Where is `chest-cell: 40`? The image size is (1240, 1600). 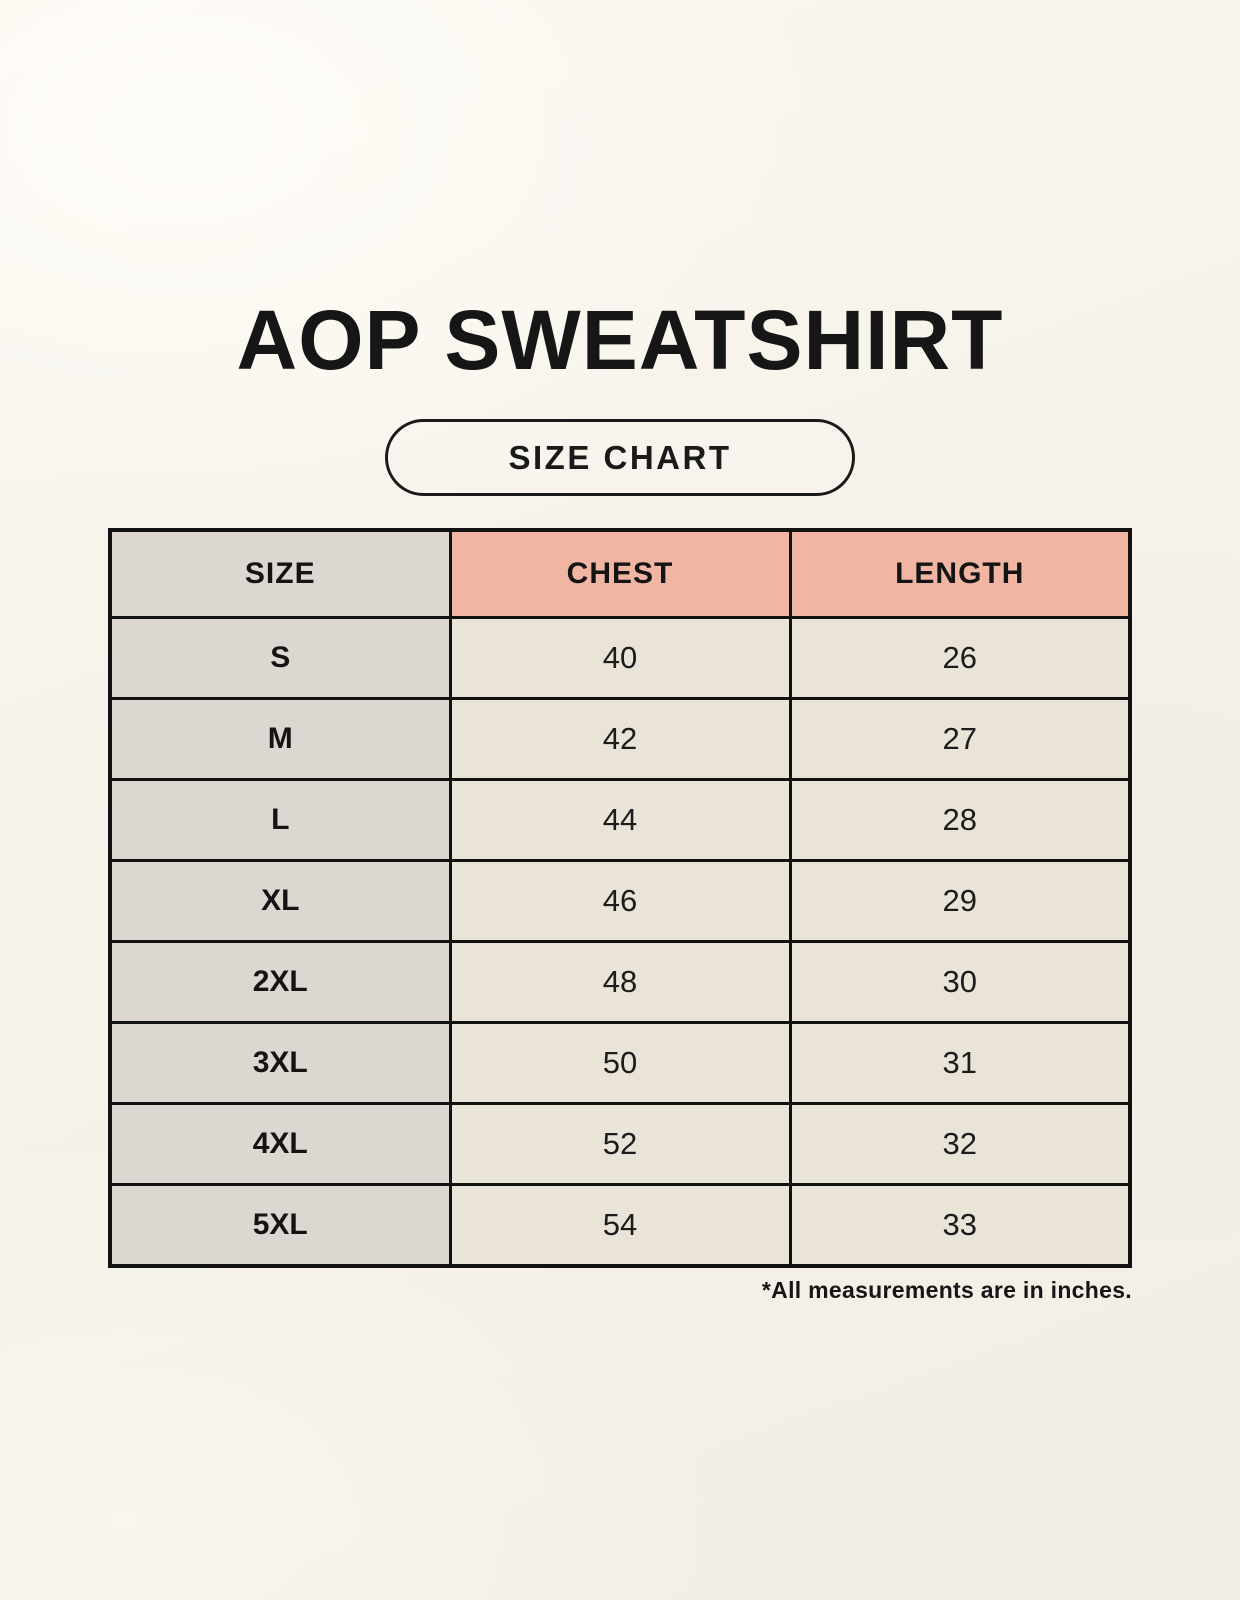 chest-cell: 40 is located at coordinates (620, 658).